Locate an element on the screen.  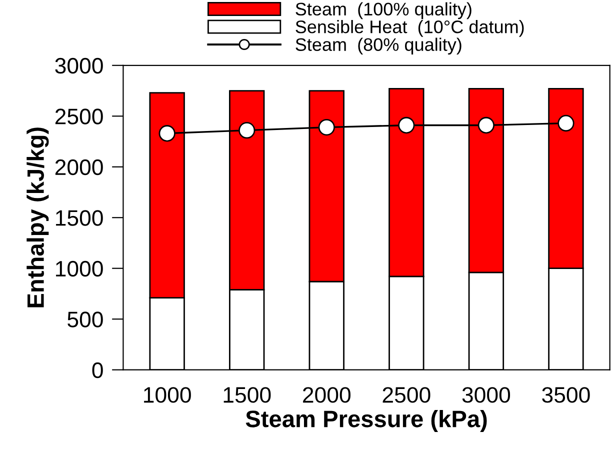
y-tick-label: 3000 is located at coordinates (79, 66).